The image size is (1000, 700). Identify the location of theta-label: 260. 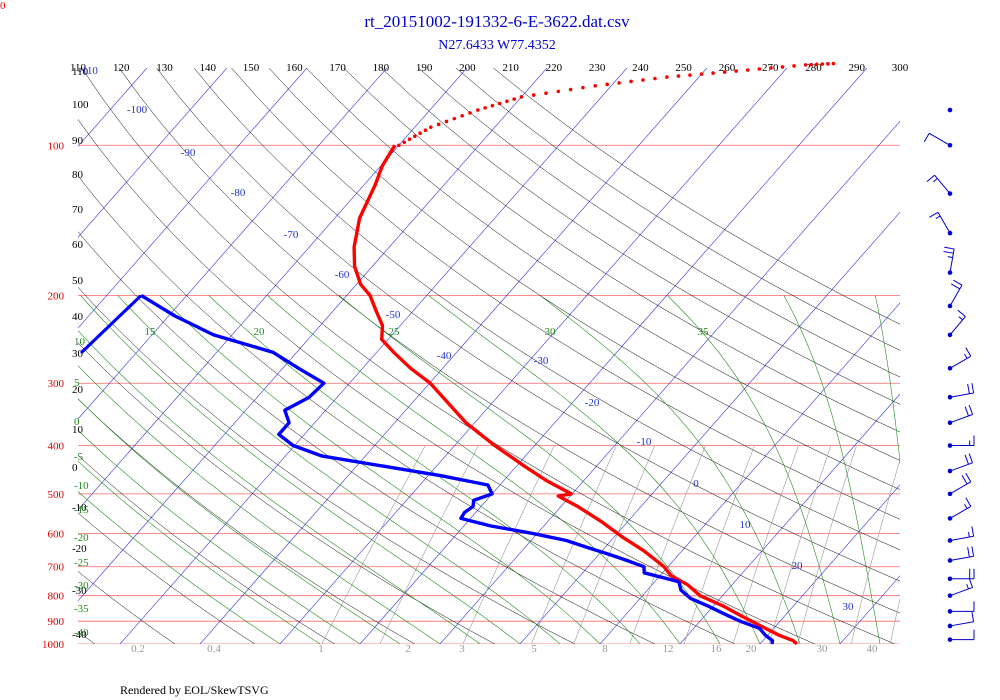
(727, 68).